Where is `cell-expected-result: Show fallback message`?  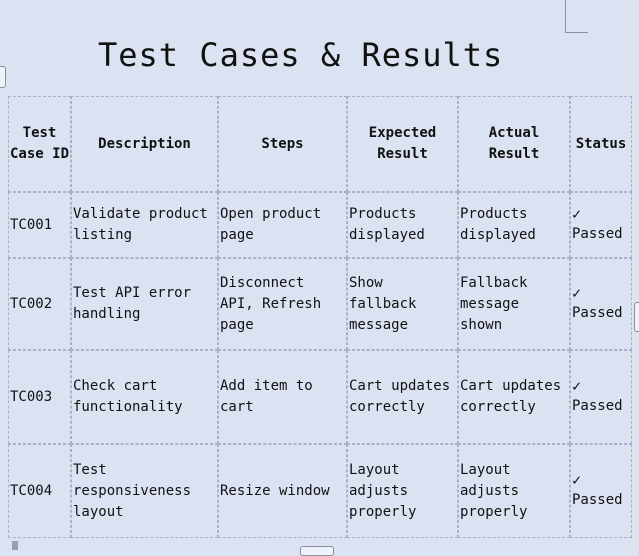
cell-expected-result: Show fallback message is located at coordinates (402, 304).